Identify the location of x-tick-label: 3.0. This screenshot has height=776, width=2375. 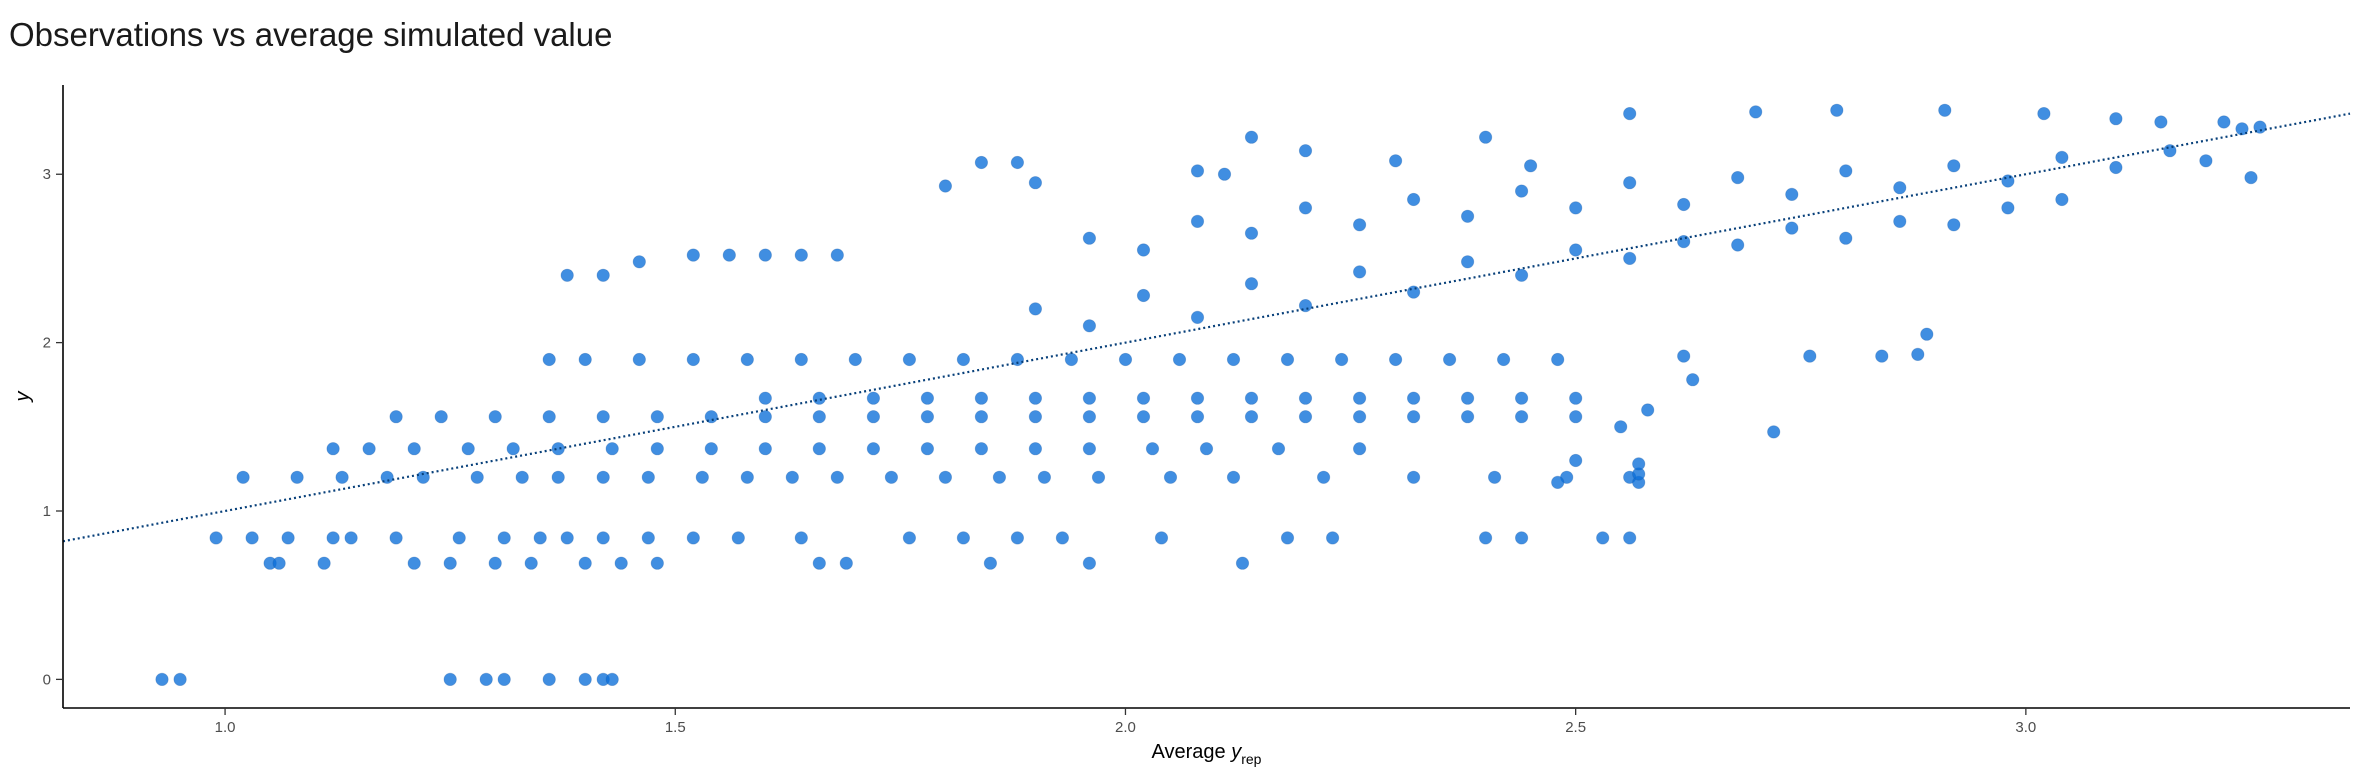
(2025, 727).